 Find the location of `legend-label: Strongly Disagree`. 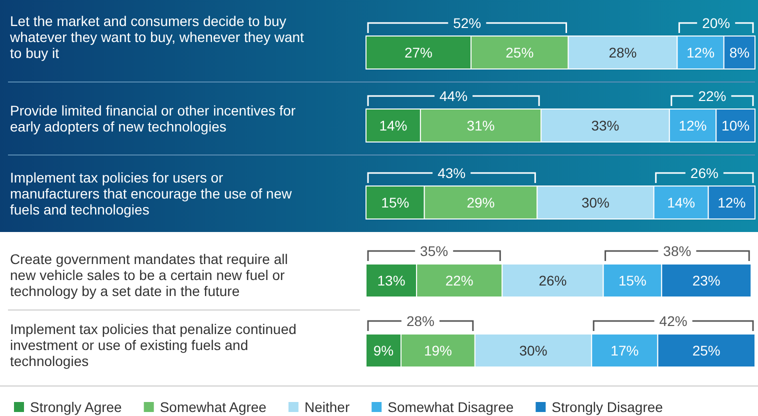

legend-label: Strongly Disagree is located at coordinates (608, 407).